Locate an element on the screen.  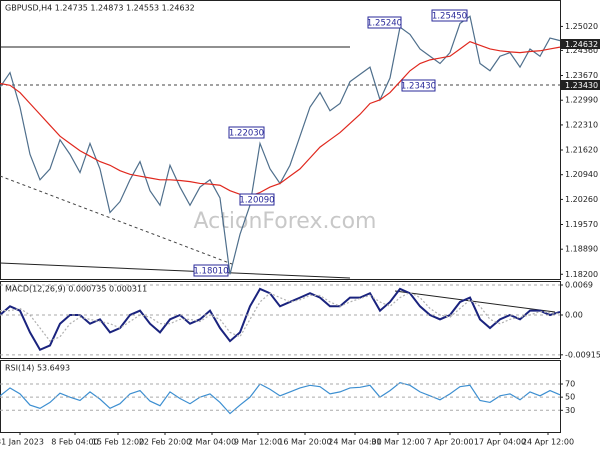
y-tick-label: 1.21620 is located at coordinates (581, 149).